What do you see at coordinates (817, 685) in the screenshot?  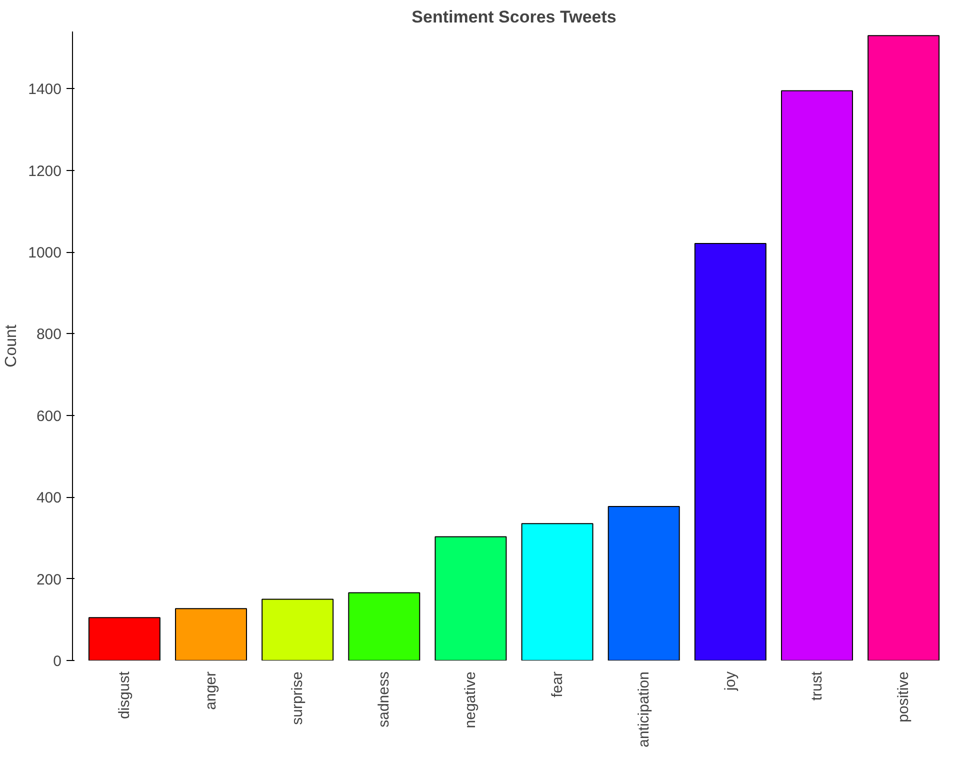 I see `x-tick-label: trust` at bounding box center [817, 685].